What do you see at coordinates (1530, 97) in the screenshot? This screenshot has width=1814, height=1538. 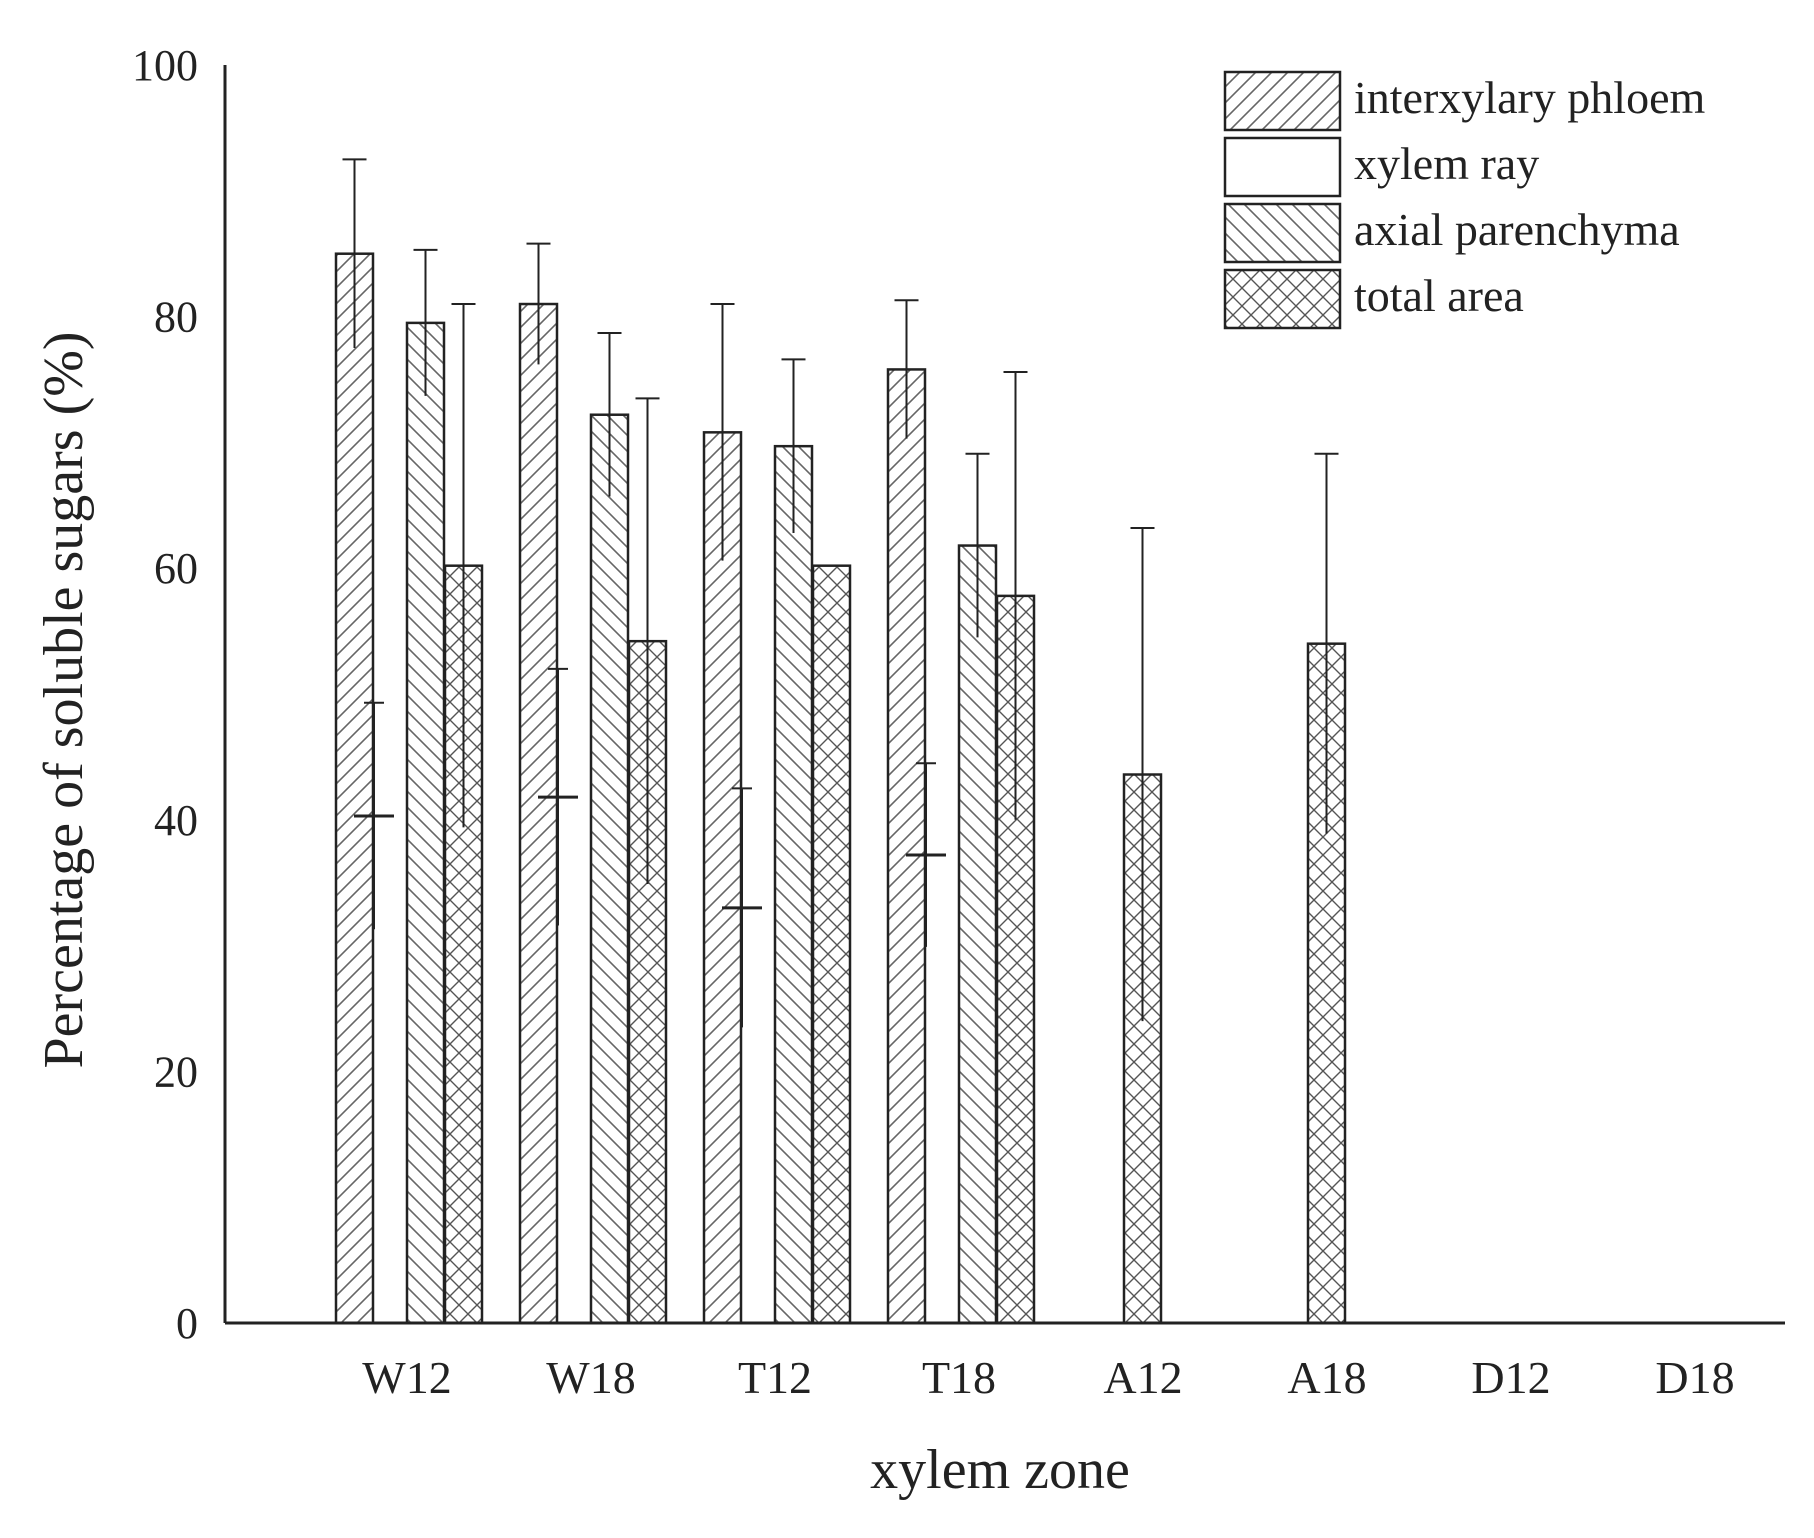 I see `legend-label: interxylary phloem` at bounding box center [1530, 97].